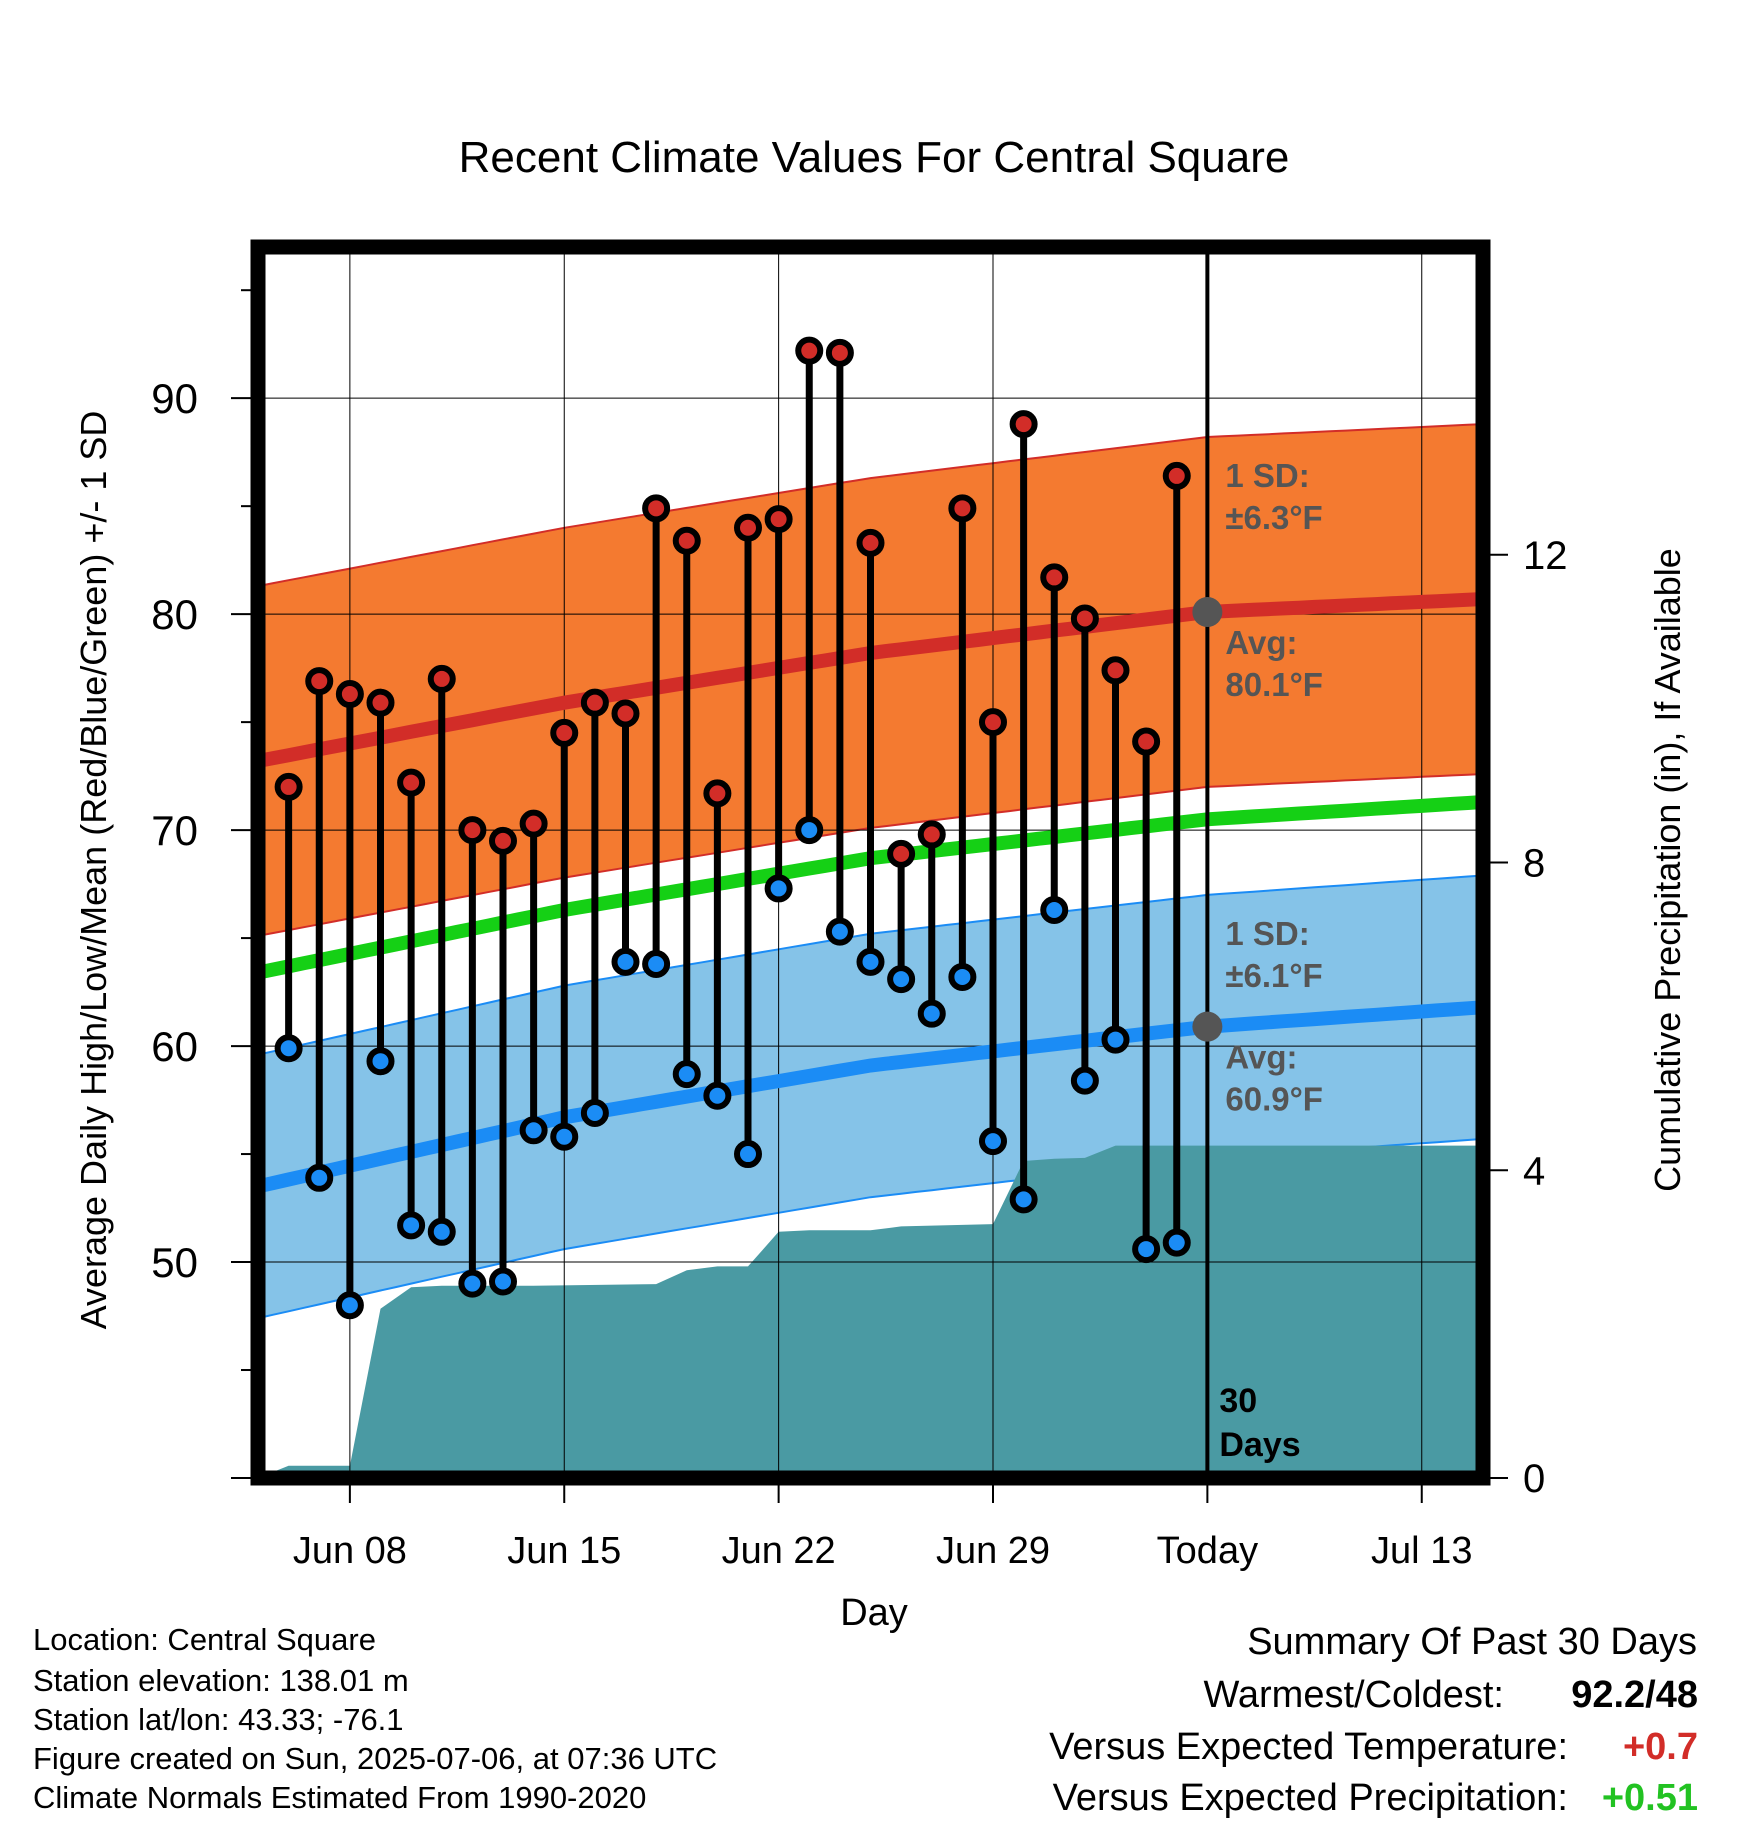 This screenshot has width=1748, height=1828. I want to click on x-tick-label: Jun 29, so click(993, 1551).